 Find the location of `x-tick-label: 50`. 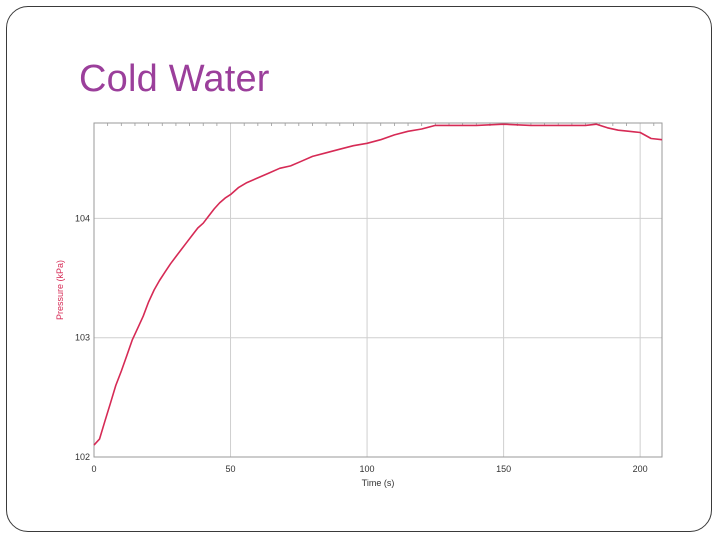

x-tick-label: 50 is located at coordinates (231, 469).